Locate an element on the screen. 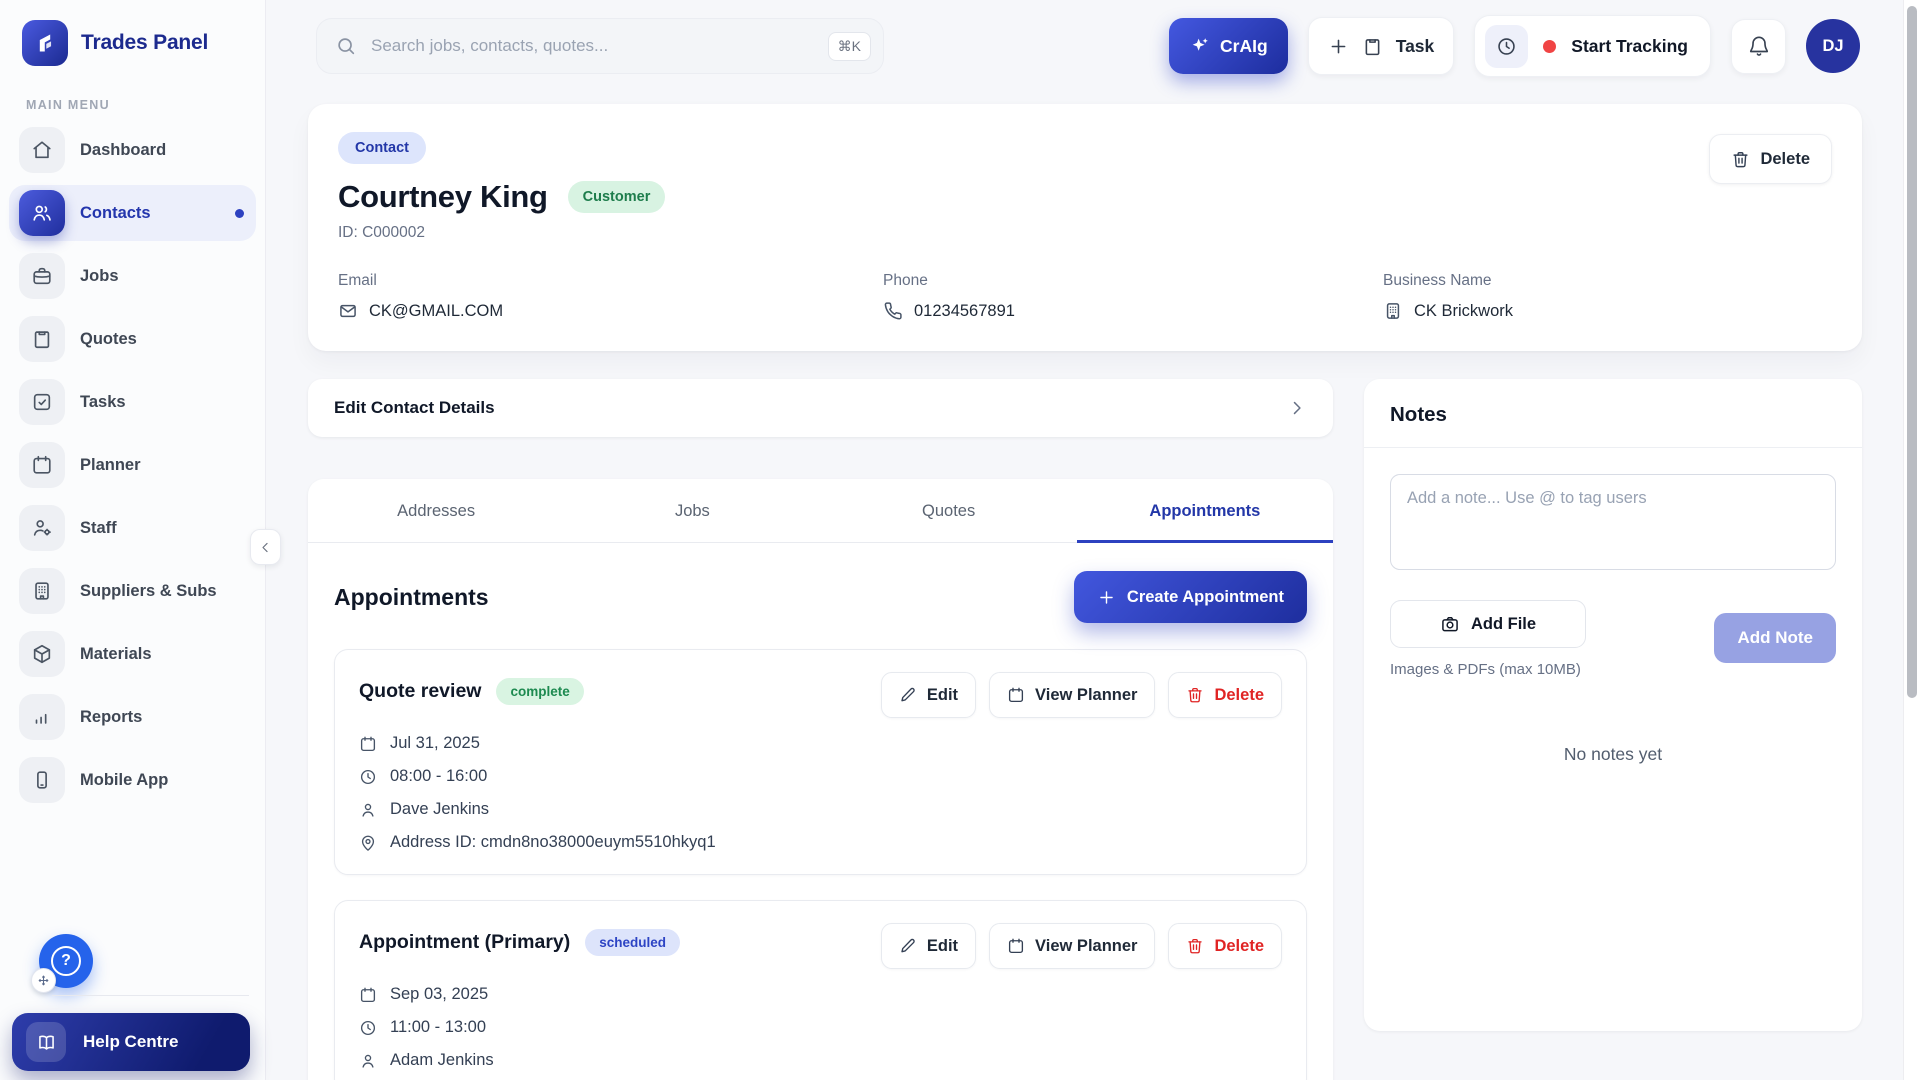 The image size is (1920, 1080). map-pin-icon is located at coordinates (368, 843).